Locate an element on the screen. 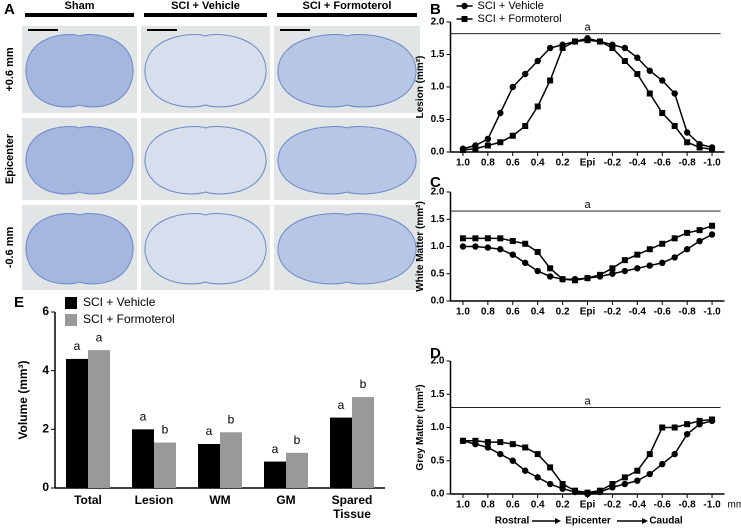 The height and width of the screenshot is (528, 741). y-tick-label: 0 is located at coordinates (45, 487).